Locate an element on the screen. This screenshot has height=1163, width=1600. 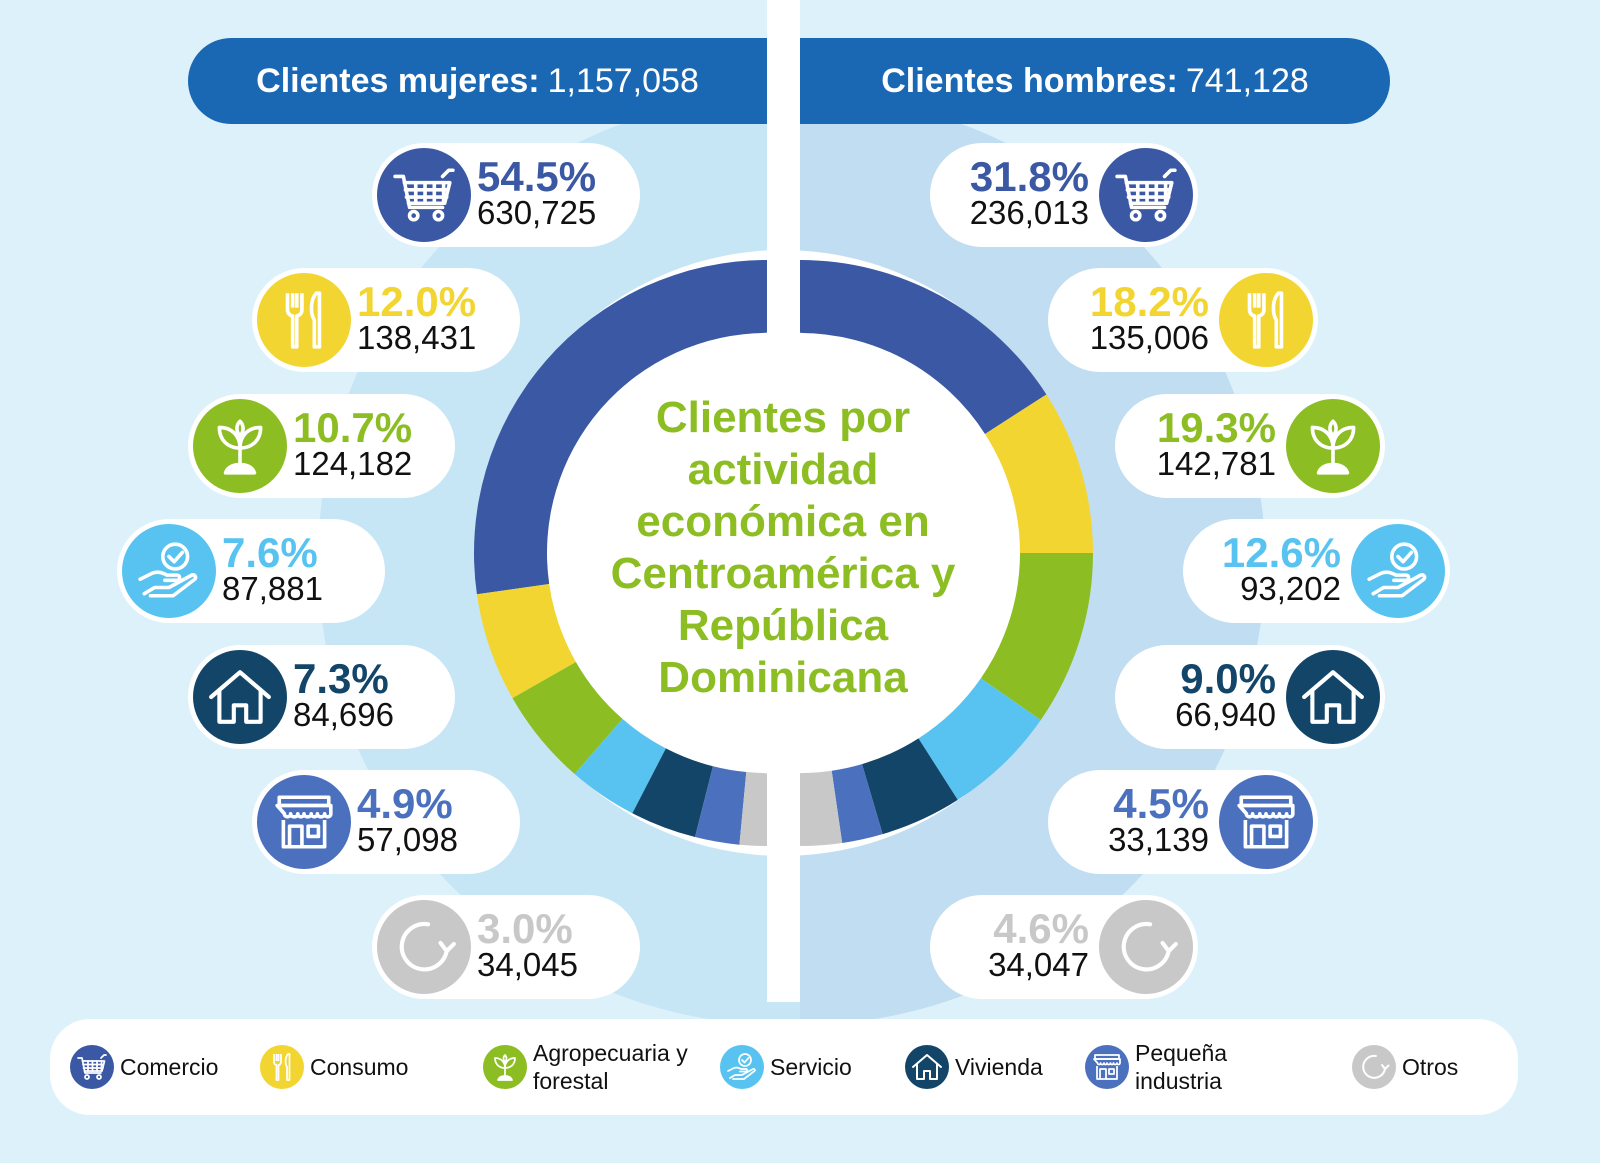
women-slice-comercio is located at coordinates (620, 427).